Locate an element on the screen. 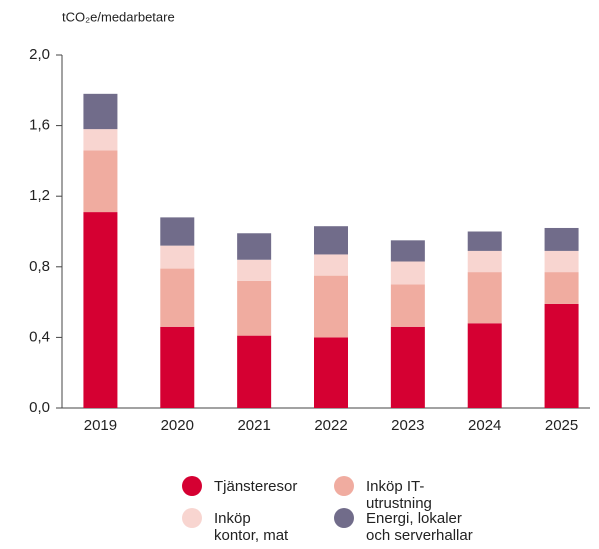 This screenshot has width=599, height=549. x-tick-label: 2020 is located at coordinates (177, 425).